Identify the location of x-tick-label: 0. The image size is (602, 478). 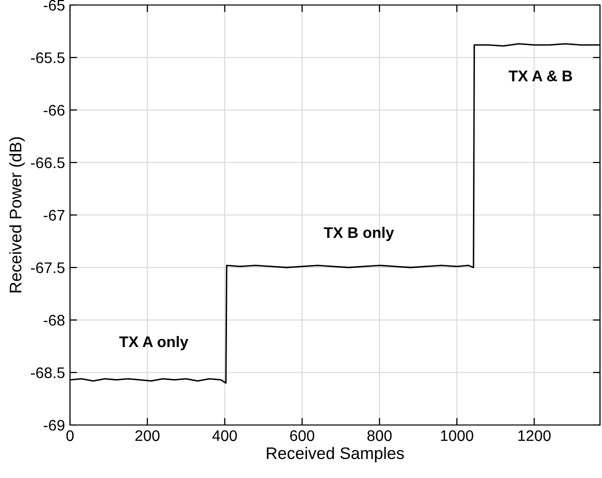
(70, 436).